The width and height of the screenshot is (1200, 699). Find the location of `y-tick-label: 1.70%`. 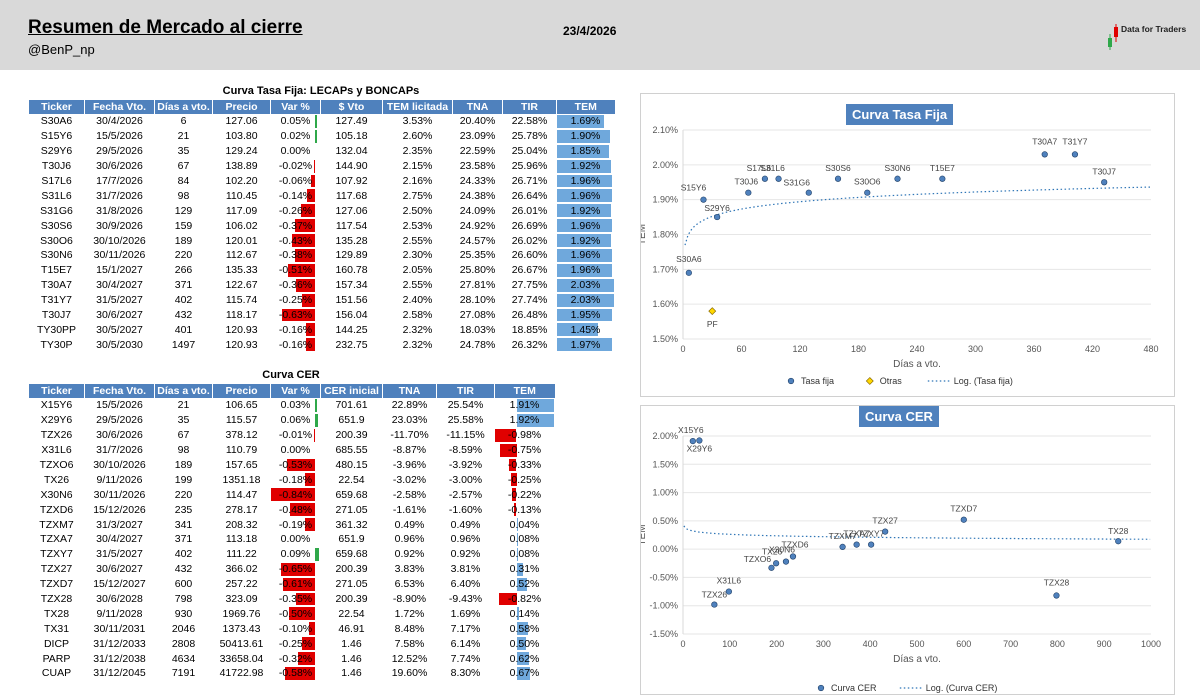

y-tick-label: 1.70% is located at coordinates (665, 269).